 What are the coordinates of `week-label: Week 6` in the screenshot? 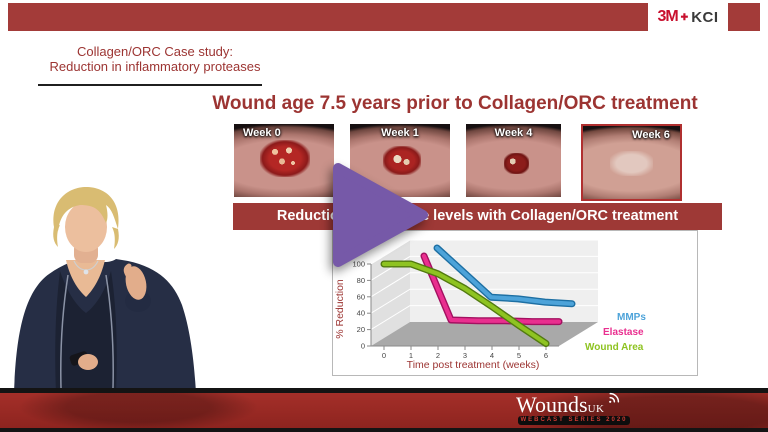 It's located at (651, 135).